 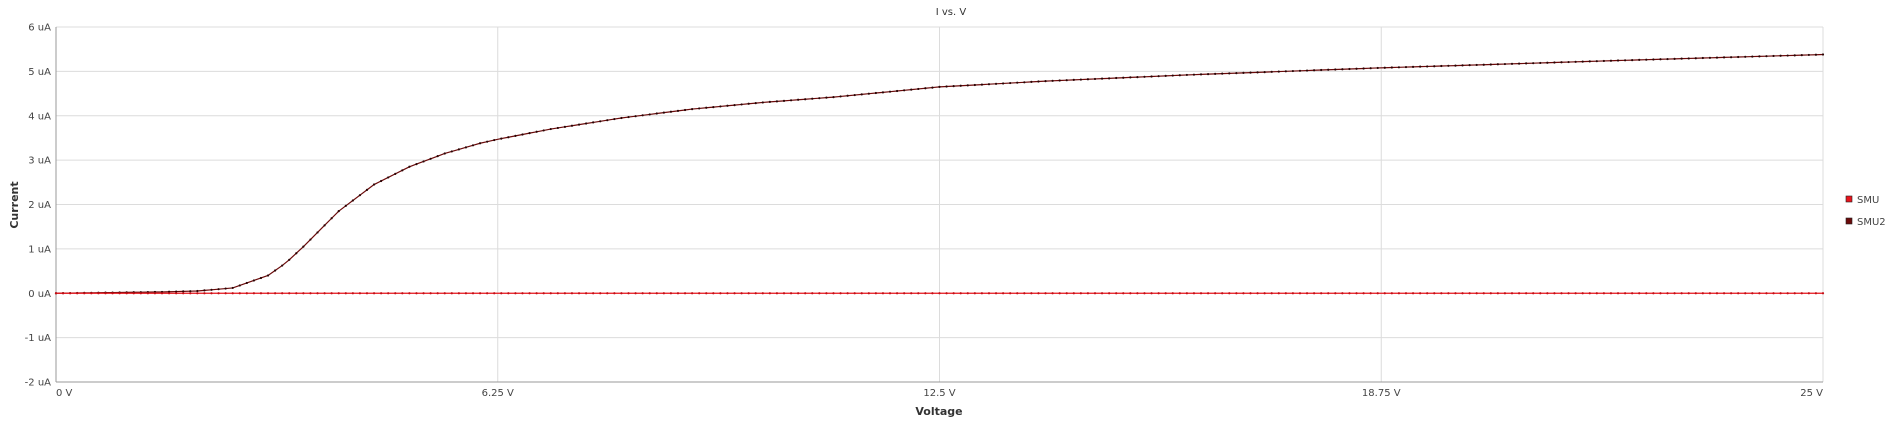 What do you see at coordinates (39, 116) in the screenshot?
I see `y-tick-label: 4 uA` at bounding box center [39, 116].